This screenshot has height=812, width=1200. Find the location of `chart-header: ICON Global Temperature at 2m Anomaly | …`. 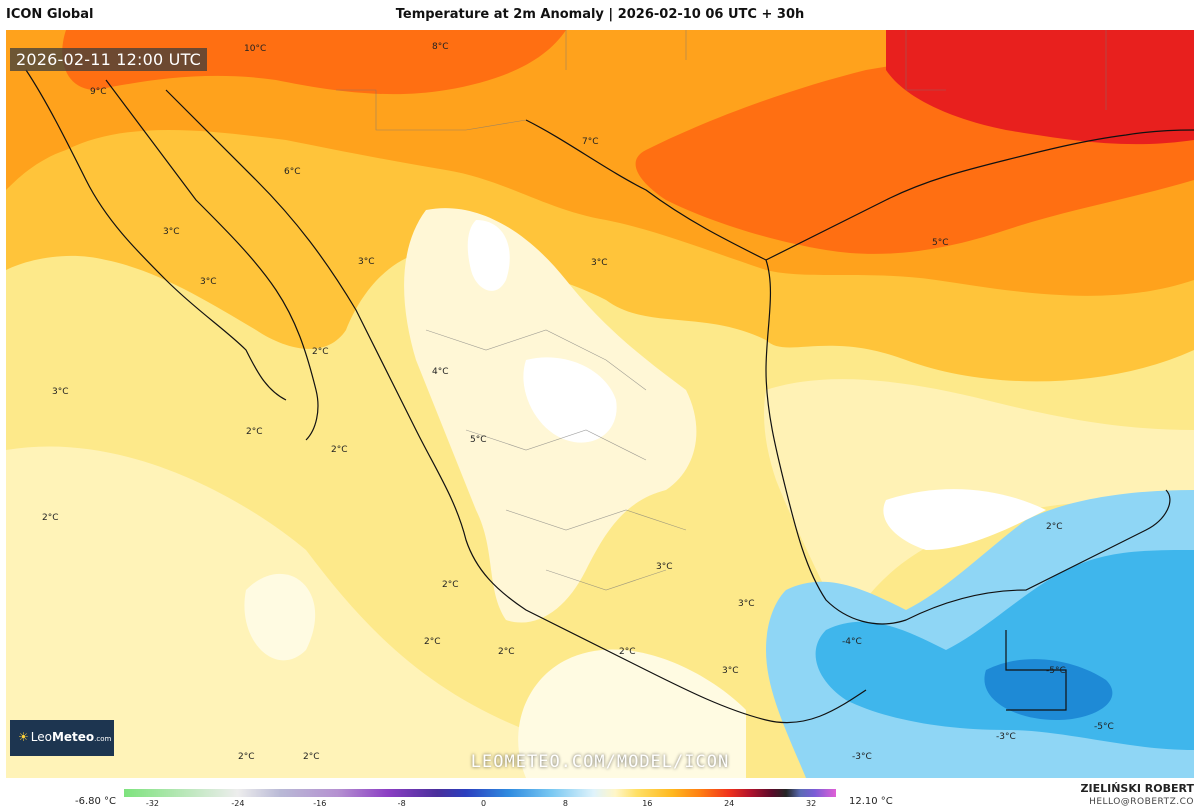

chart-header: ICON Global Temperature at 2m Anomaly | … is located at coordinates (600, 15).